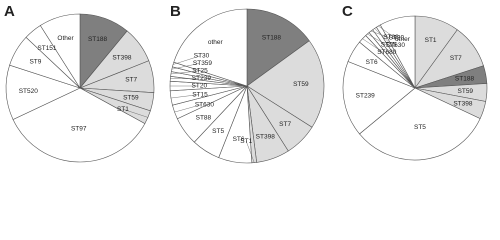 This screenshot has height=240, width=500. What do you see at coordinates (47, 48) in the screenshot?
I see `slice-label: ST151` at bounding box center [47, 48].